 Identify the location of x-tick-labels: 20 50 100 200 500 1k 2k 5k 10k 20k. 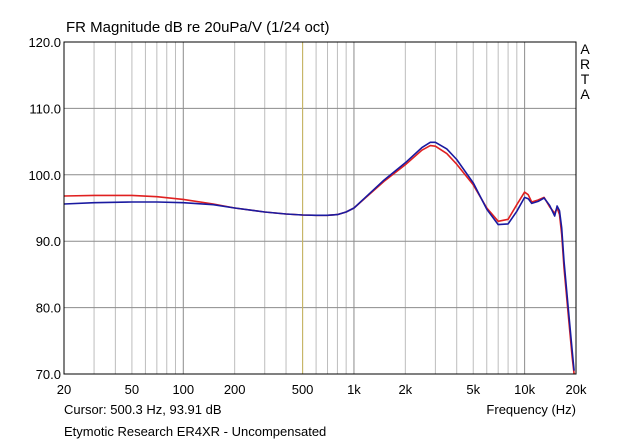
(322, 389).